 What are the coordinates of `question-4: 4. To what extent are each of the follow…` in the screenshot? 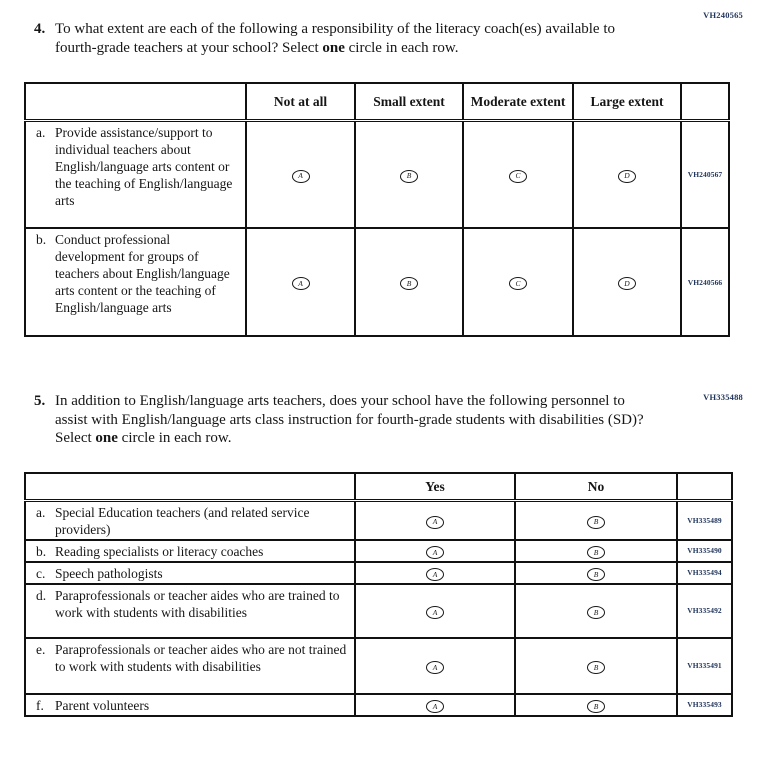 It's located at (345, 38).